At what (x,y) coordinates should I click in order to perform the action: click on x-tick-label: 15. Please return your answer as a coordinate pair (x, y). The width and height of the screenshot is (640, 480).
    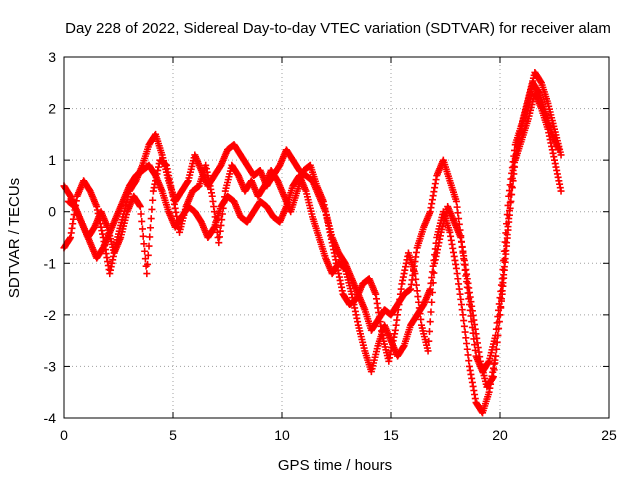
    Looking at the image, I should click on (391, 435).